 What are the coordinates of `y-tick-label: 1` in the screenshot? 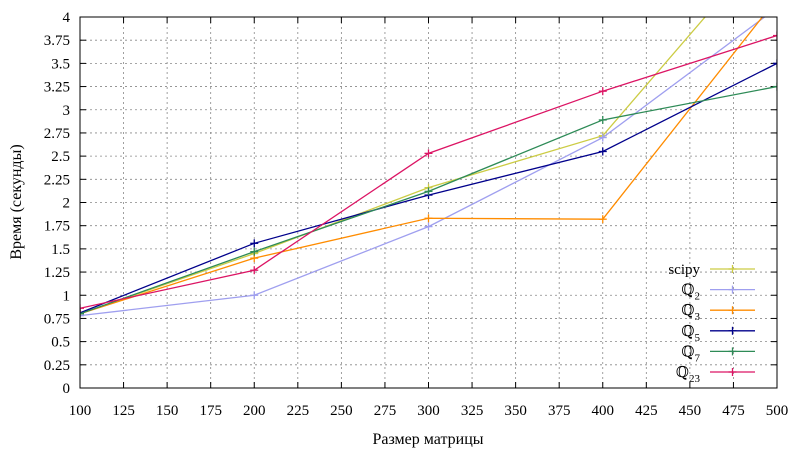 It's located at (67, 296).